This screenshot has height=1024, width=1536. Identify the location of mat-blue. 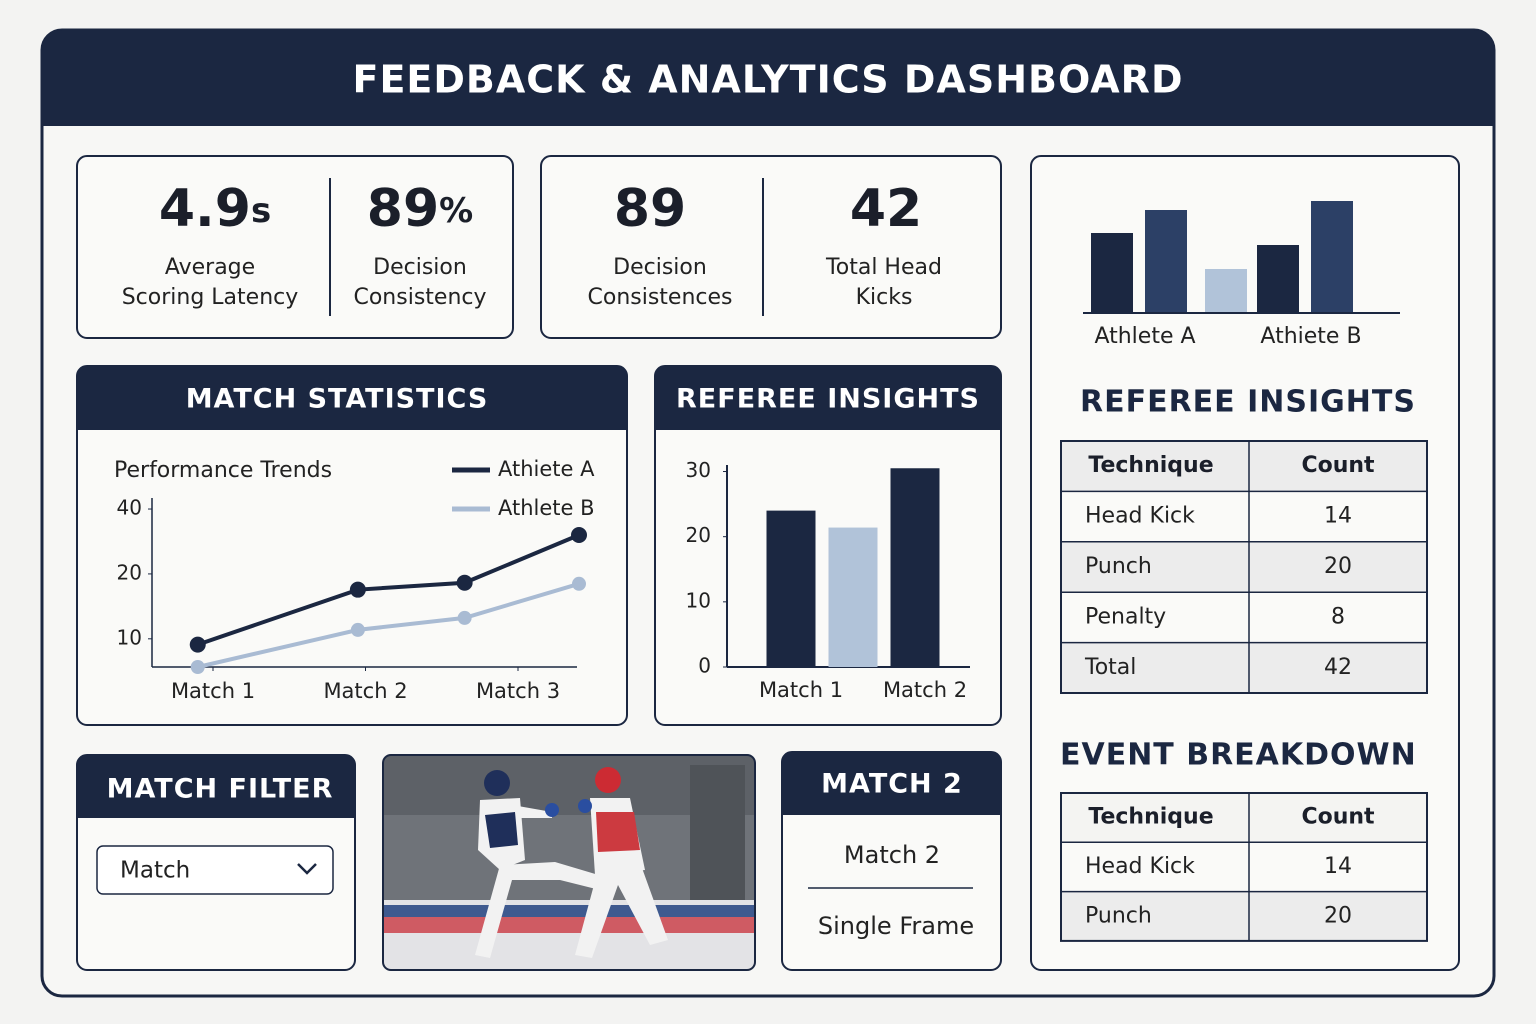
(569, 911).